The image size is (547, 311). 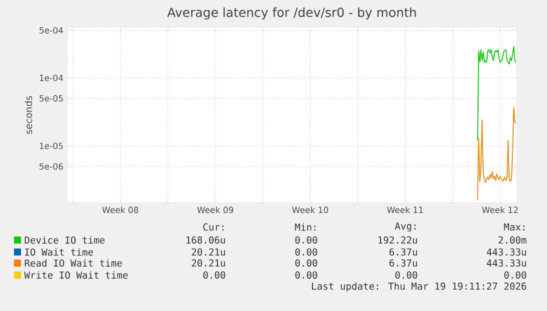 I want to click on text: Avg:, so click(x=405, y=227).